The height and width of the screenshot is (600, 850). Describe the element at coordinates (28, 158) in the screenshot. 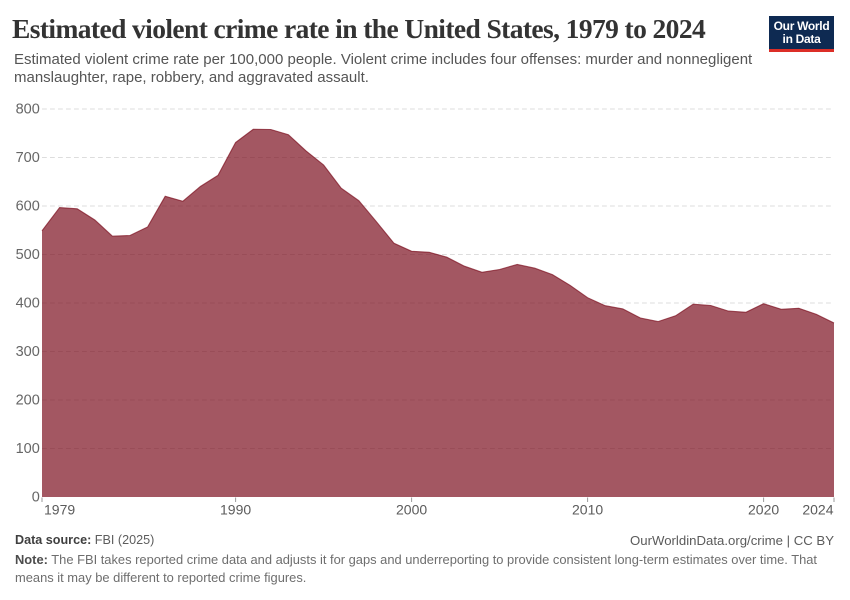

I see `svg-text: 700` at that location.